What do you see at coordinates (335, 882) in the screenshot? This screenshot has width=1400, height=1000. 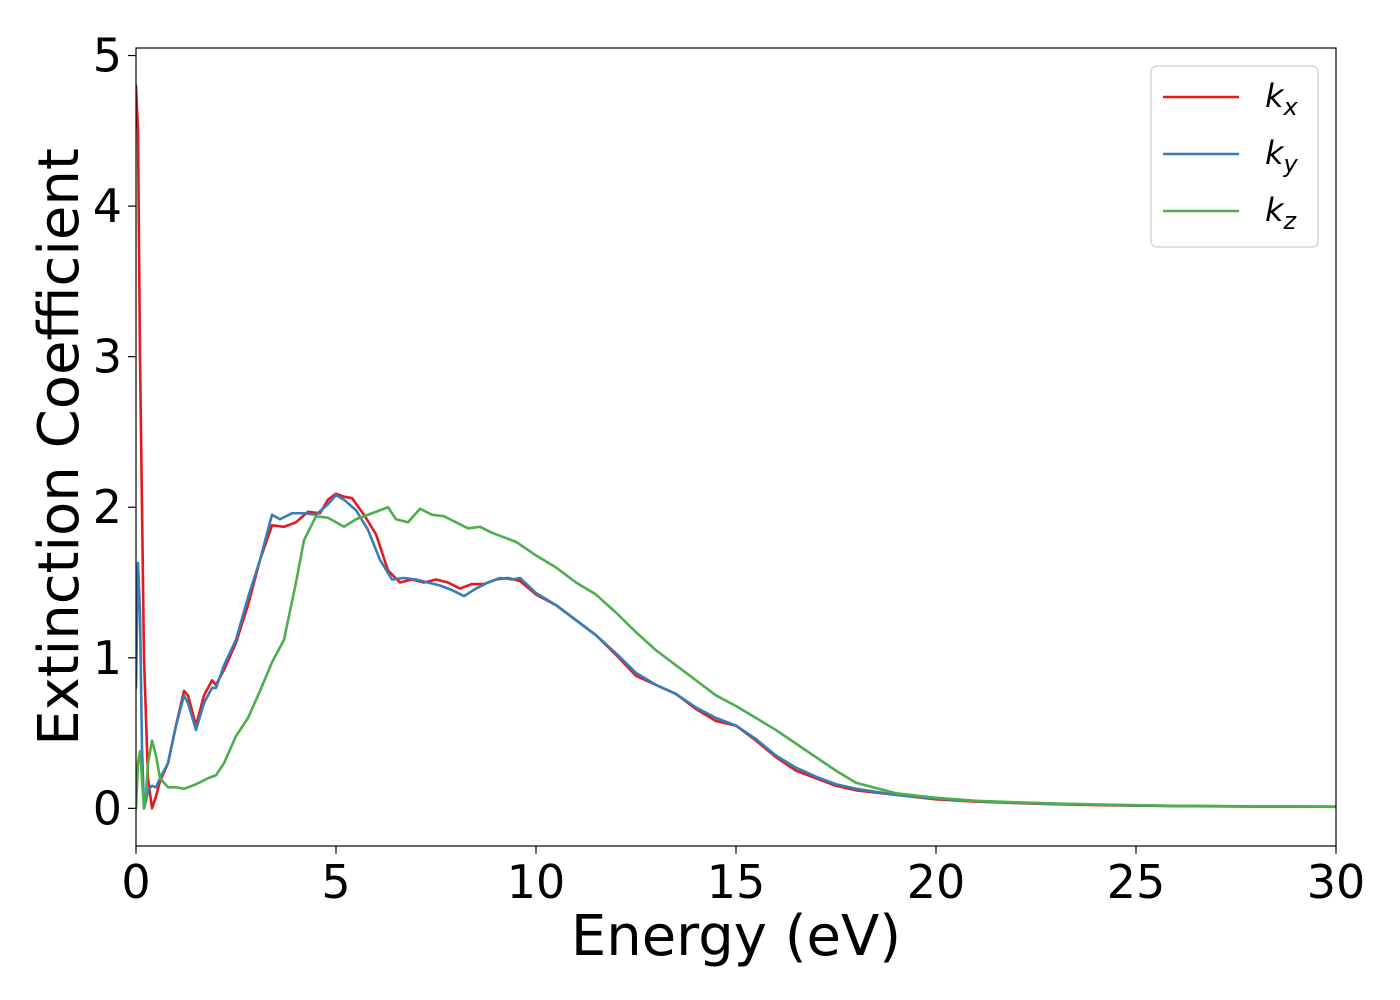 I see `x-tick-label: 5` at bounding box center [335, 882].